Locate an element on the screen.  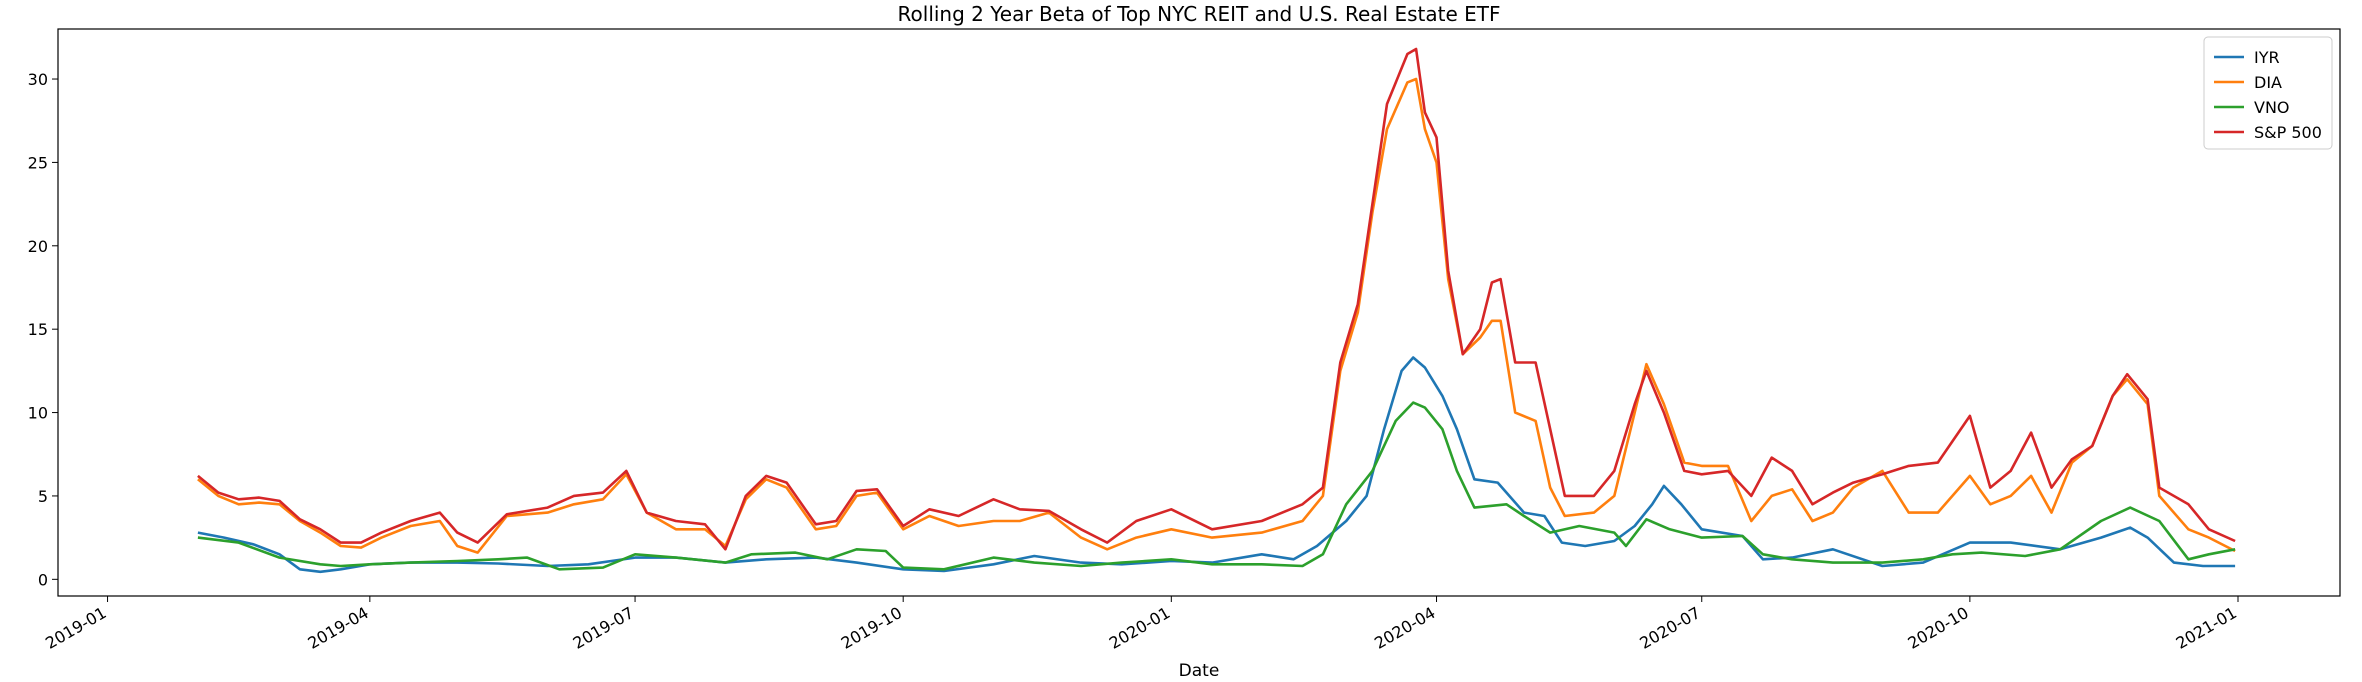
x-tick-label: 2019-10 is located at coordinates (871, 628).